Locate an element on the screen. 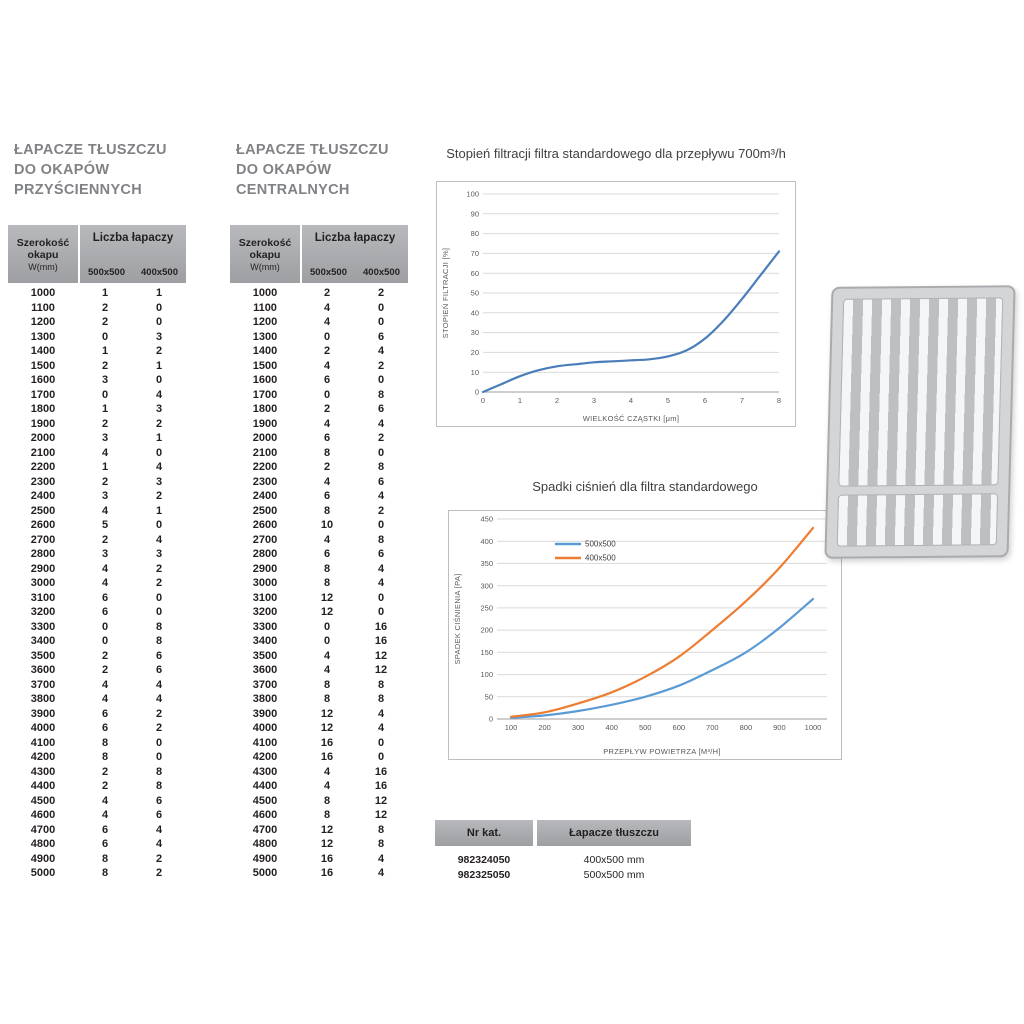 This screenshot has width=1024, height=1024. catalog-size: 500x500 mm is located at coordinates (614, 874).